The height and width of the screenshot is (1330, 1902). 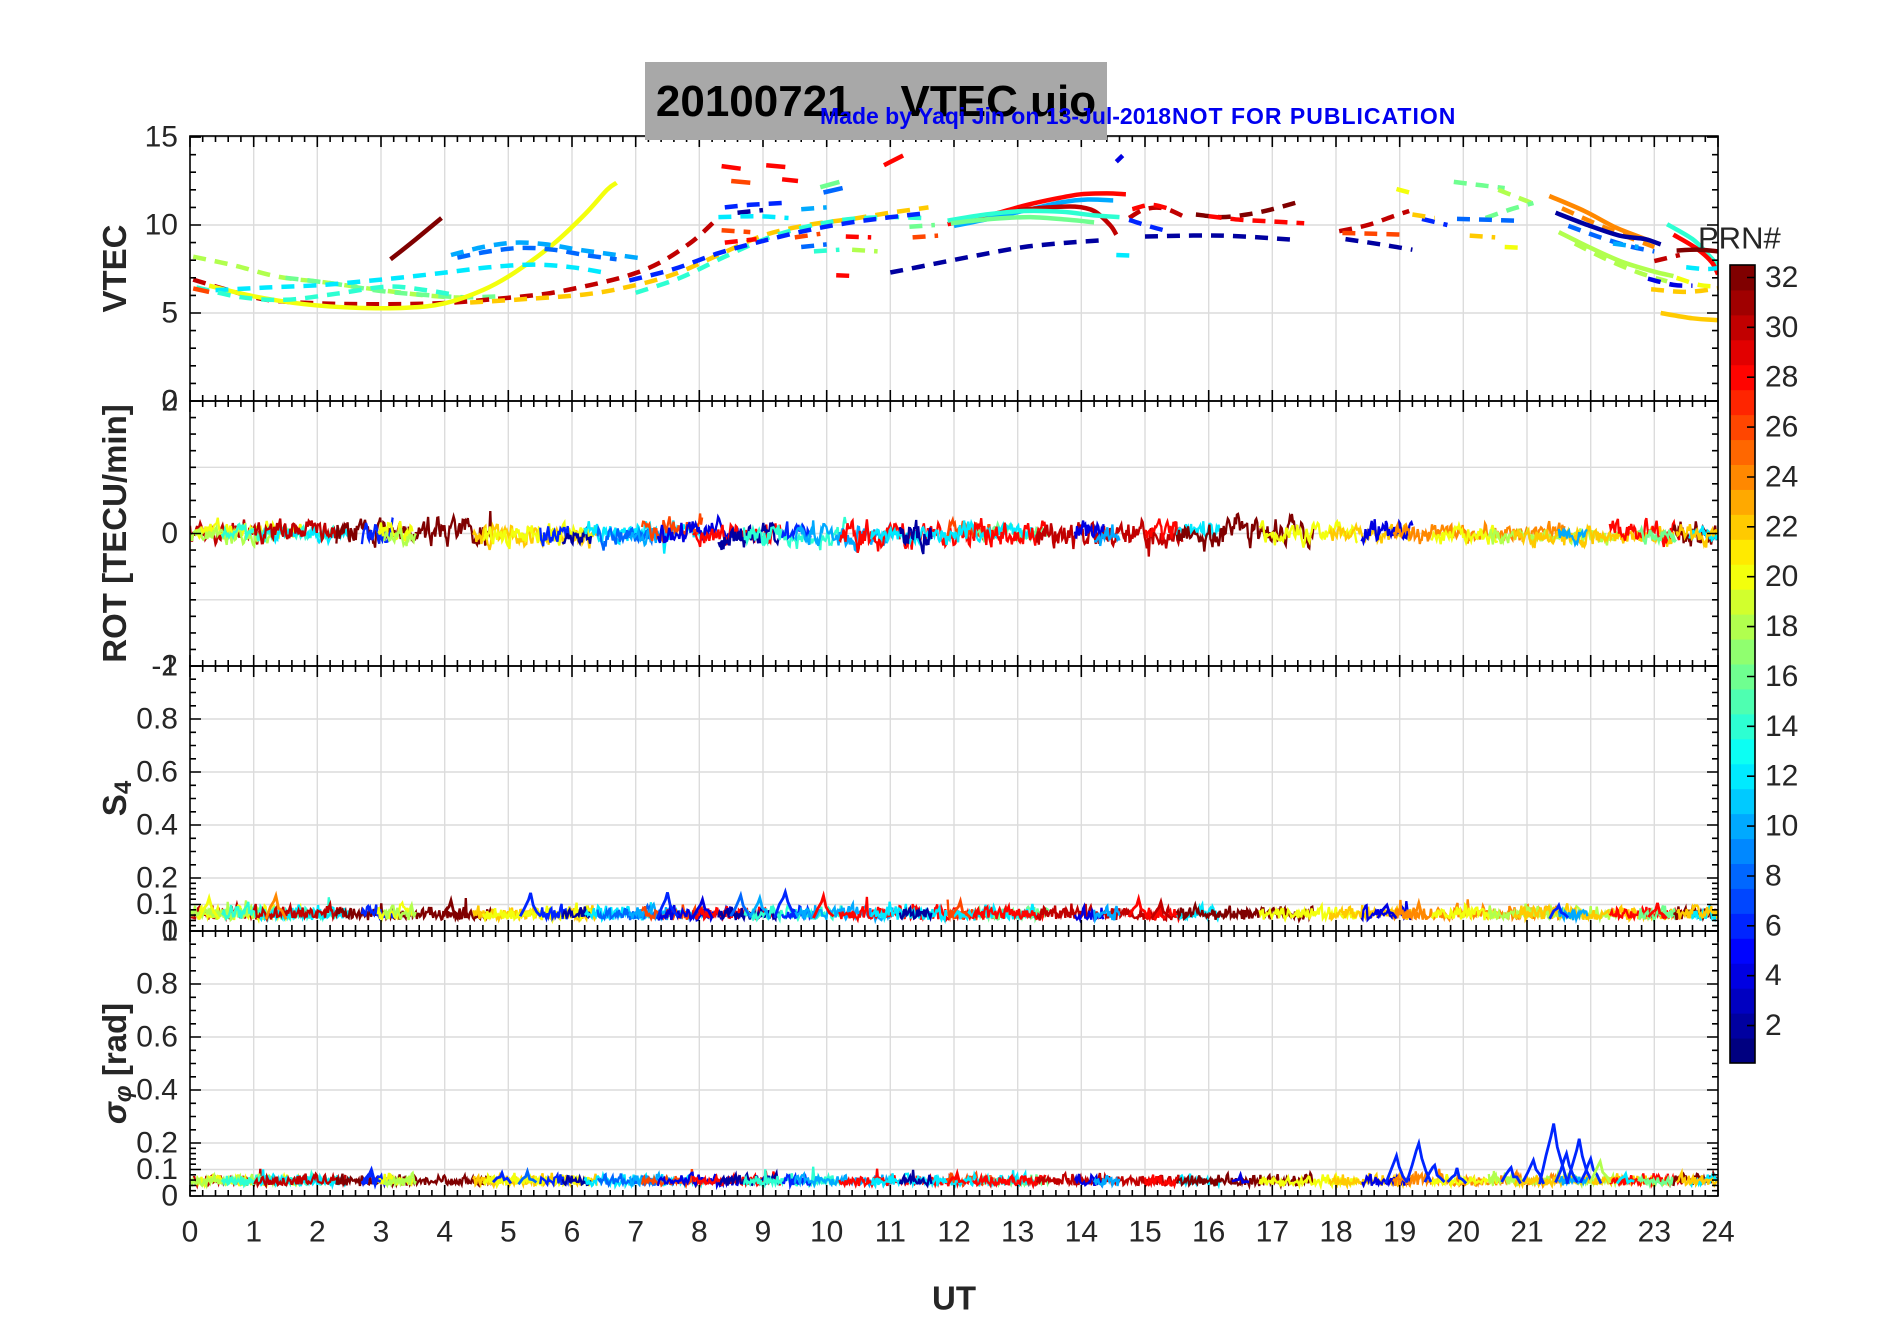 I want to click on x-tick-label: 21, so click(x=1526, y=1232).